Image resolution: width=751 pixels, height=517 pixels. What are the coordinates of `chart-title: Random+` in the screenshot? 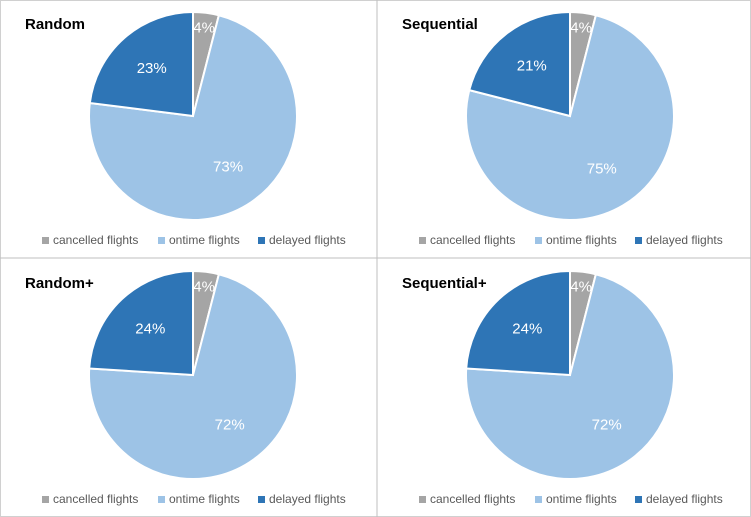 It's located at (59, 283).